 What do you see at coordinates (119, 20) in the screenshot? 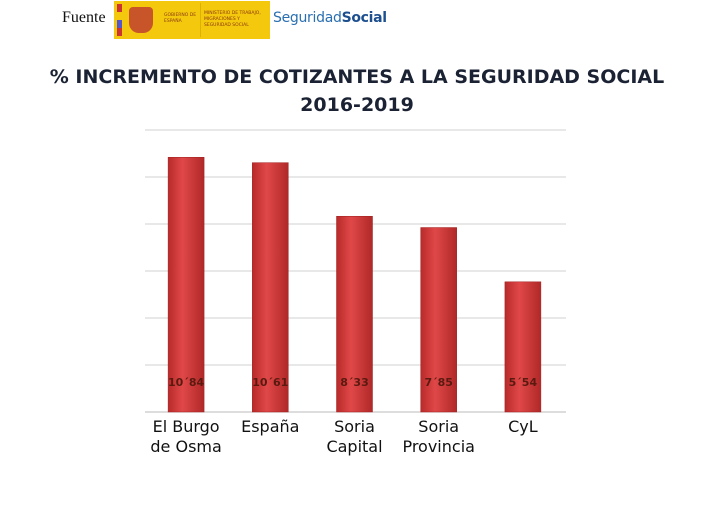
I see `flag-stripe` at bounding box center [119, 20].